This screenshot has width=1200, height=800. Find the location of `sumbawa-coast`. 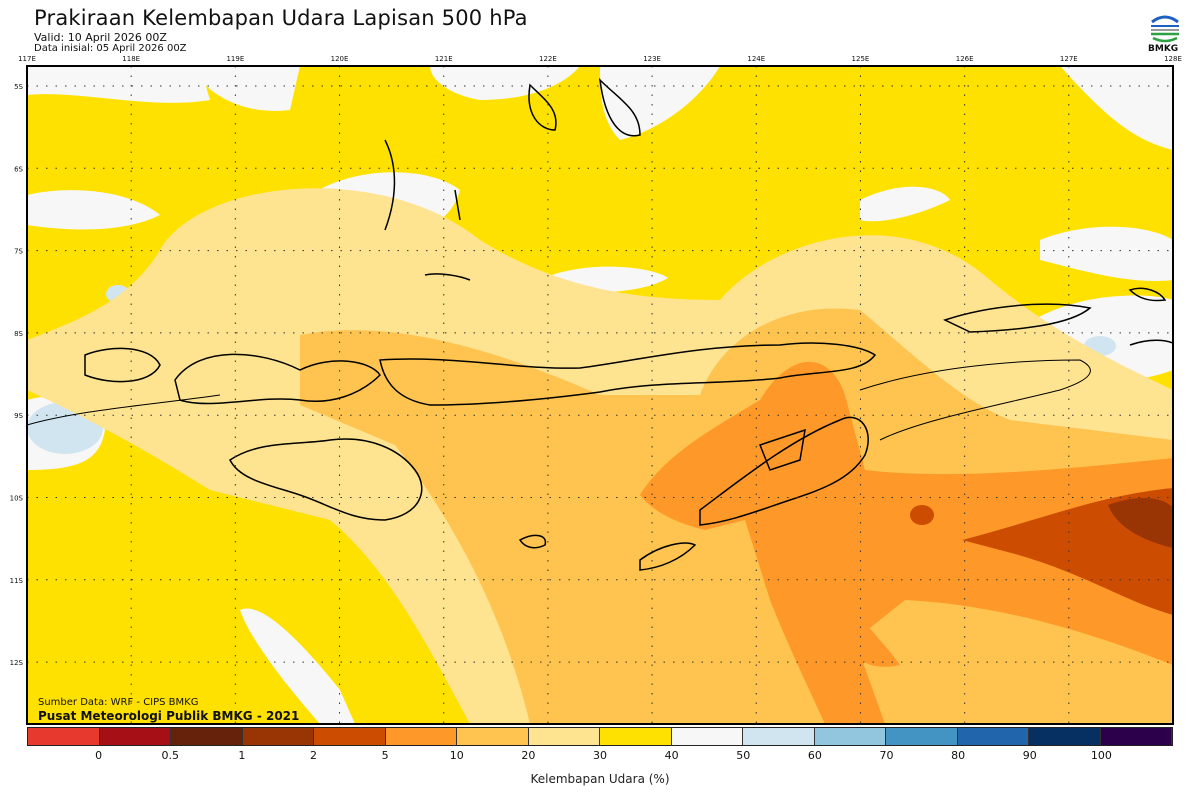

sumbawa-coast is located at coordinates (277, 379).